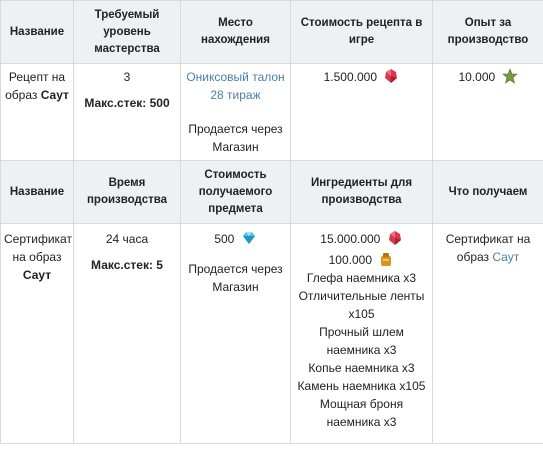 This screenshot has height=450, width=543. What do you see at coordinates (37, 192) in the screenshot?
I see `header-name-2: Название` at bounding box center [37, 192].